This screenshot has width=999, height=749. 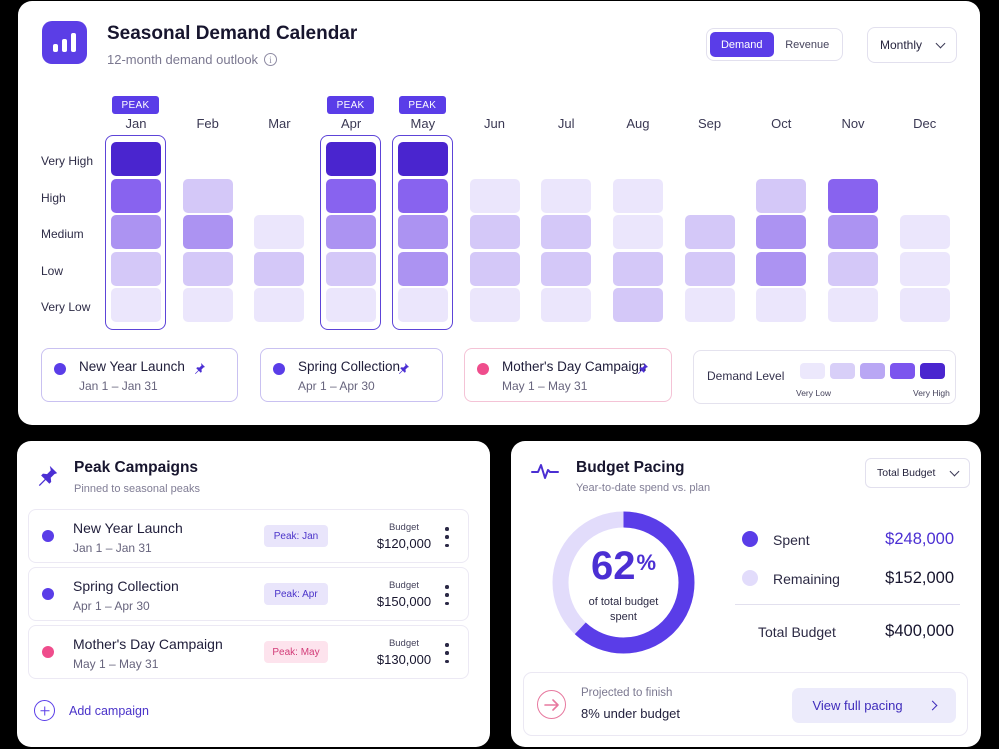 I want to click on donut-caption: of total budget spent, so click(x=623, y=609).